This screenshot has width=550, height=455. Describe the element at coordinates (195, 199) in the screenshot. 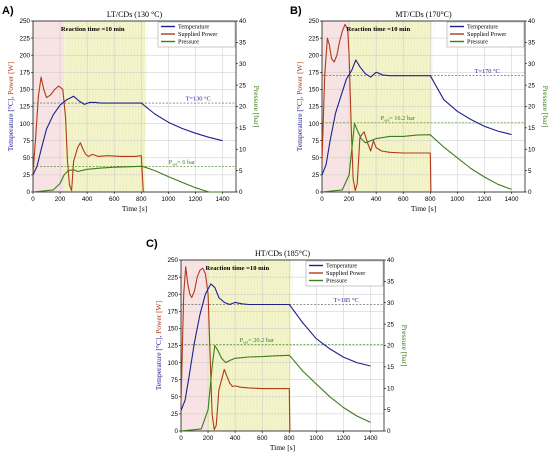

I see `chart-a-xtick-label: 1200` at that location.